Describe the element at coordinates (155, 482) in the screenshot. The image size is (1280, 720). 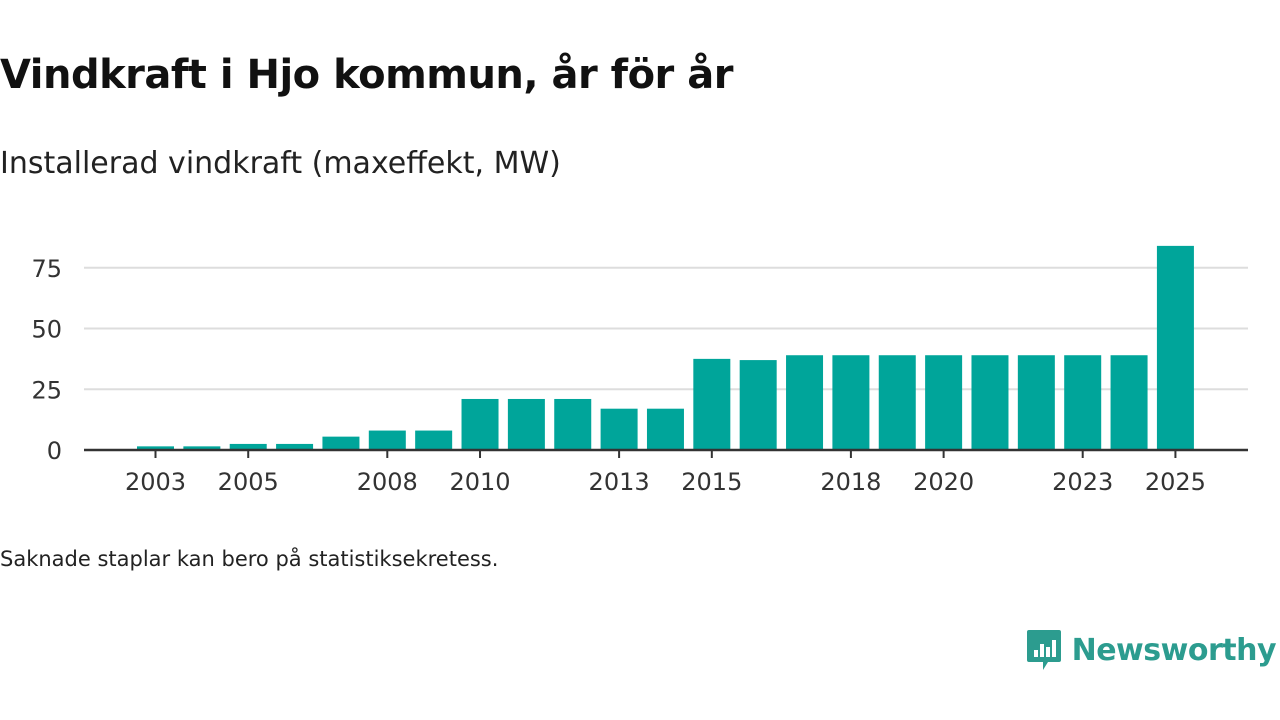
I see `x-tick-label: 2003` at that location.